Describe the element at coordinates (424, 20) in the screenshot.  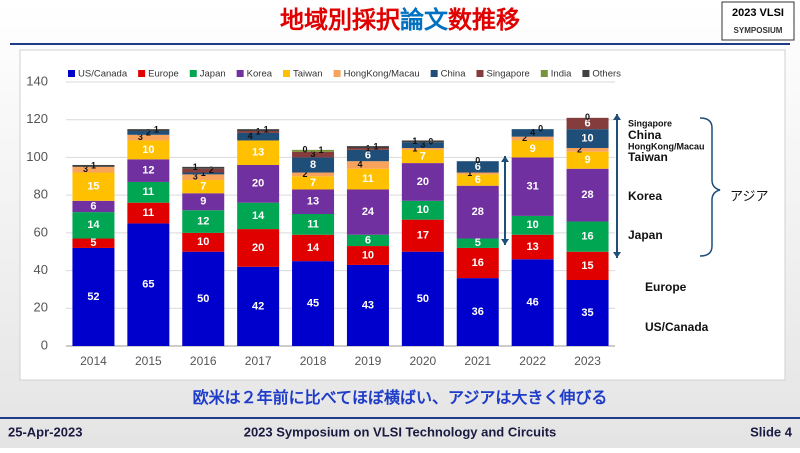
I see `title-part: 論文` at that location.